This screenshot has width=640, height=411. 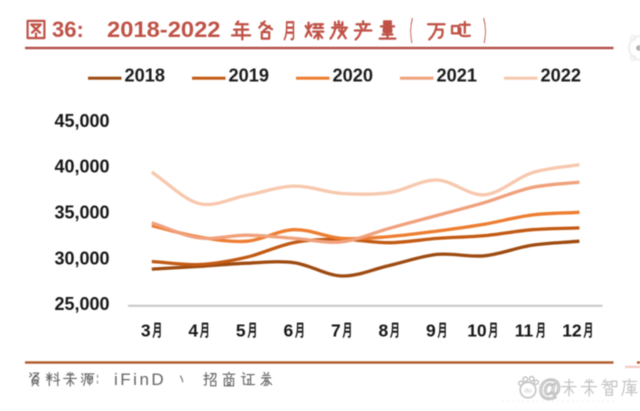 I want to click on svg-text: 30,000, so click(x=82, y=258).